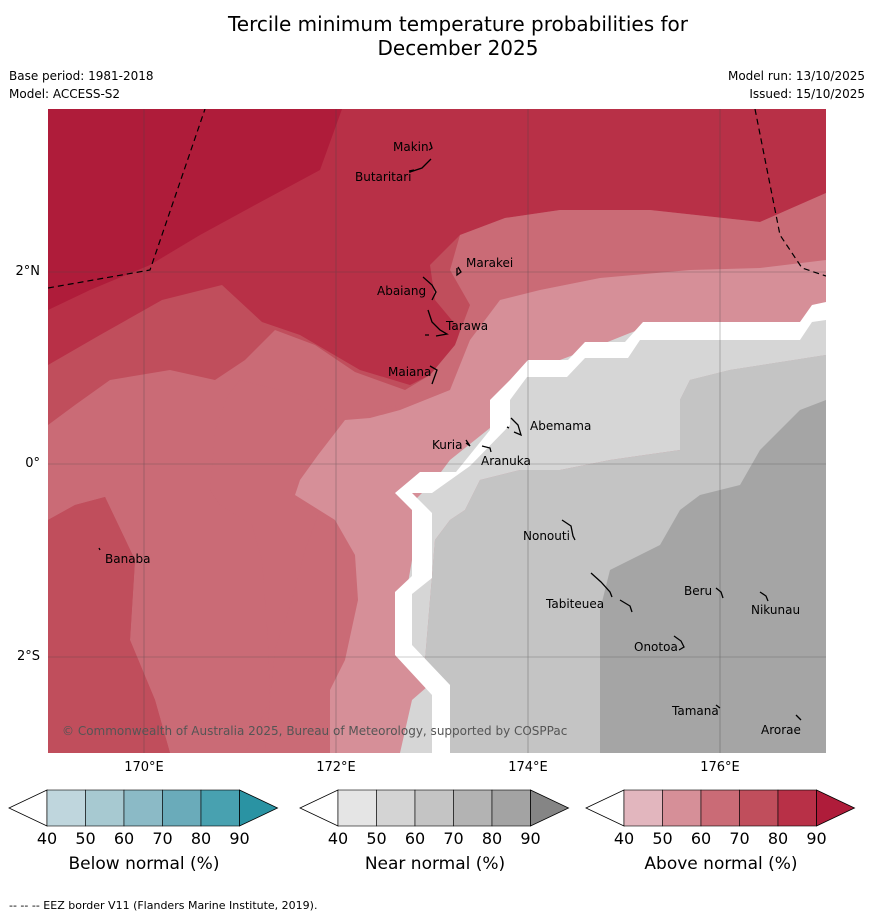 This screenshot has height=919, width=873. Describe the element at coordinates (28, 271) in the screenshot. I see `lat-label-2n: 2°N` at that location.